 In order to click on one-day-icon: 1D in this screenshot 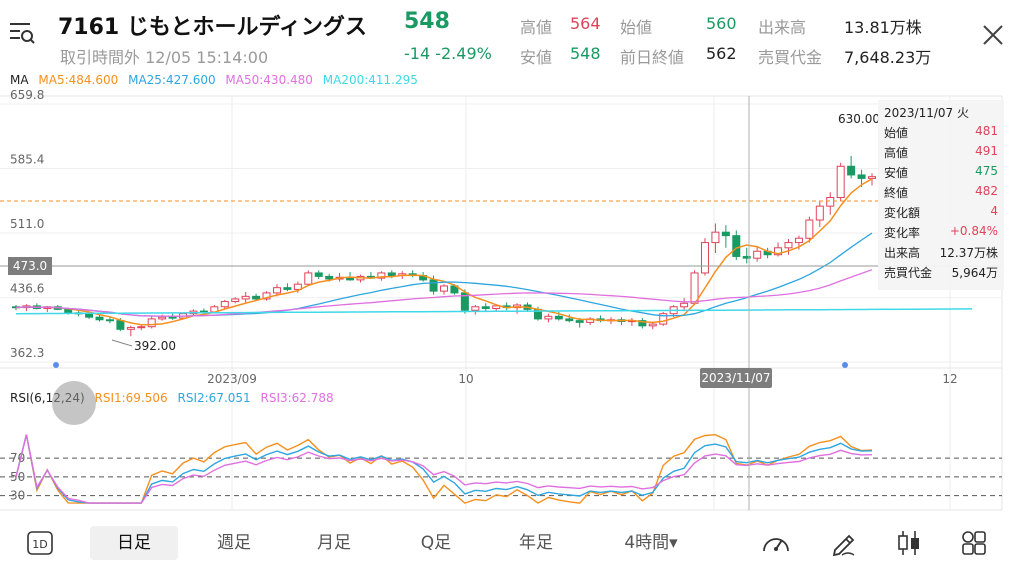, I will do `click(40, 543)`.